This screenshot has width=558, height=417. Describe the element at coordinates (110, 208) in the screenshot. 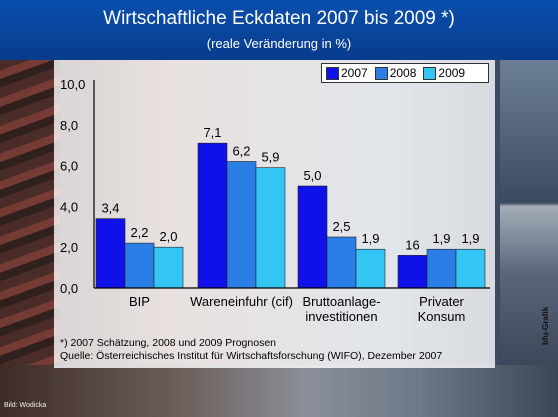

I see `value-label-2007: 3,4` at that location.